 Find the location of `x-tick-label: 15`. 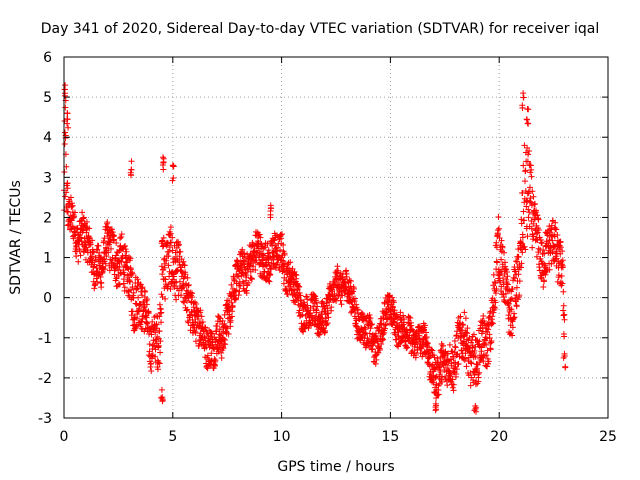

x-tick-label: 15 is located at coordinates (390, 437).